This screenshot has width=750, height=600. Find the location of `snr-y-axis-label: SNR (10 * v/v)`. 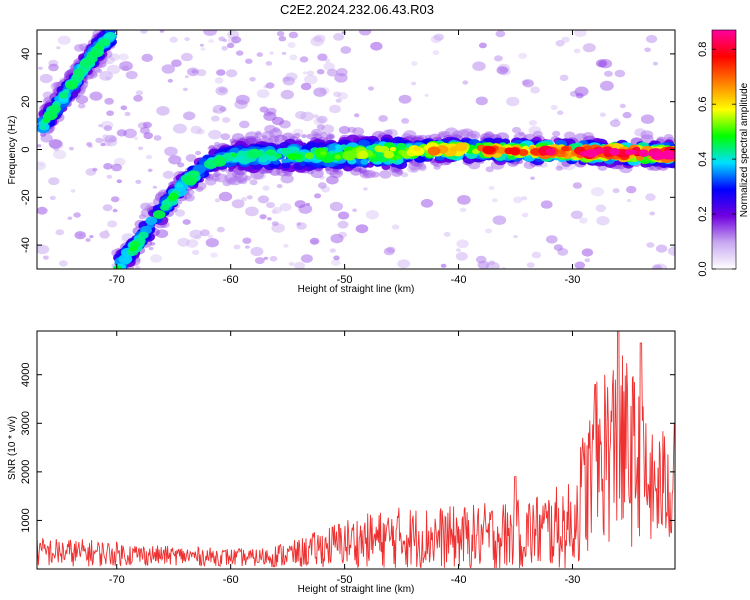

snr-y-axis-label: SNR (10 * v/v) is located at coordinates (12, 448).